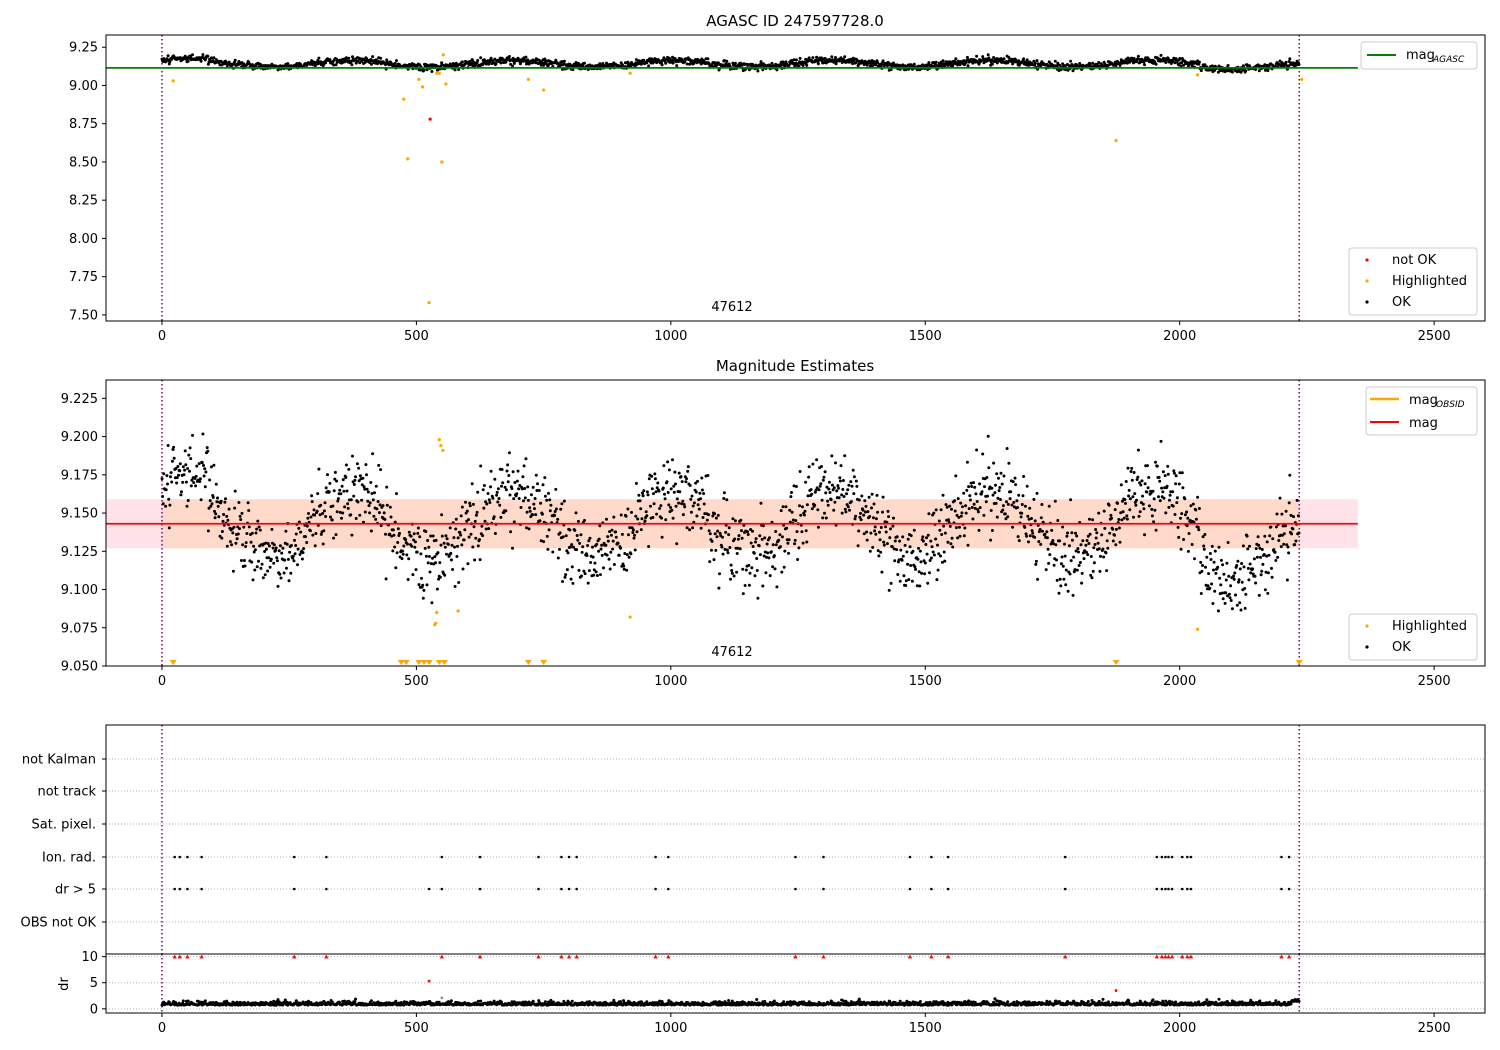  Describe the element at coordinates (670, 336) in the screenshot. I see `agasc-x-tick-label: 1000` at that location.